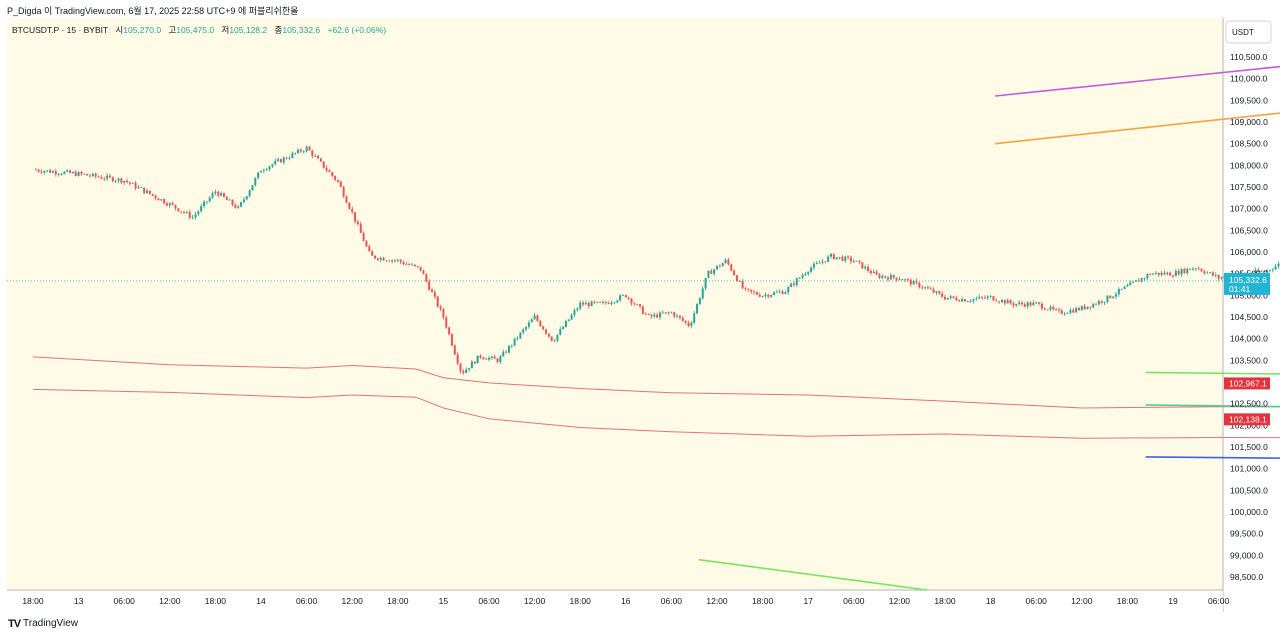 This screenshot has height=635, width=1280. I want to click on price-axis-background, so click(1252, 315).